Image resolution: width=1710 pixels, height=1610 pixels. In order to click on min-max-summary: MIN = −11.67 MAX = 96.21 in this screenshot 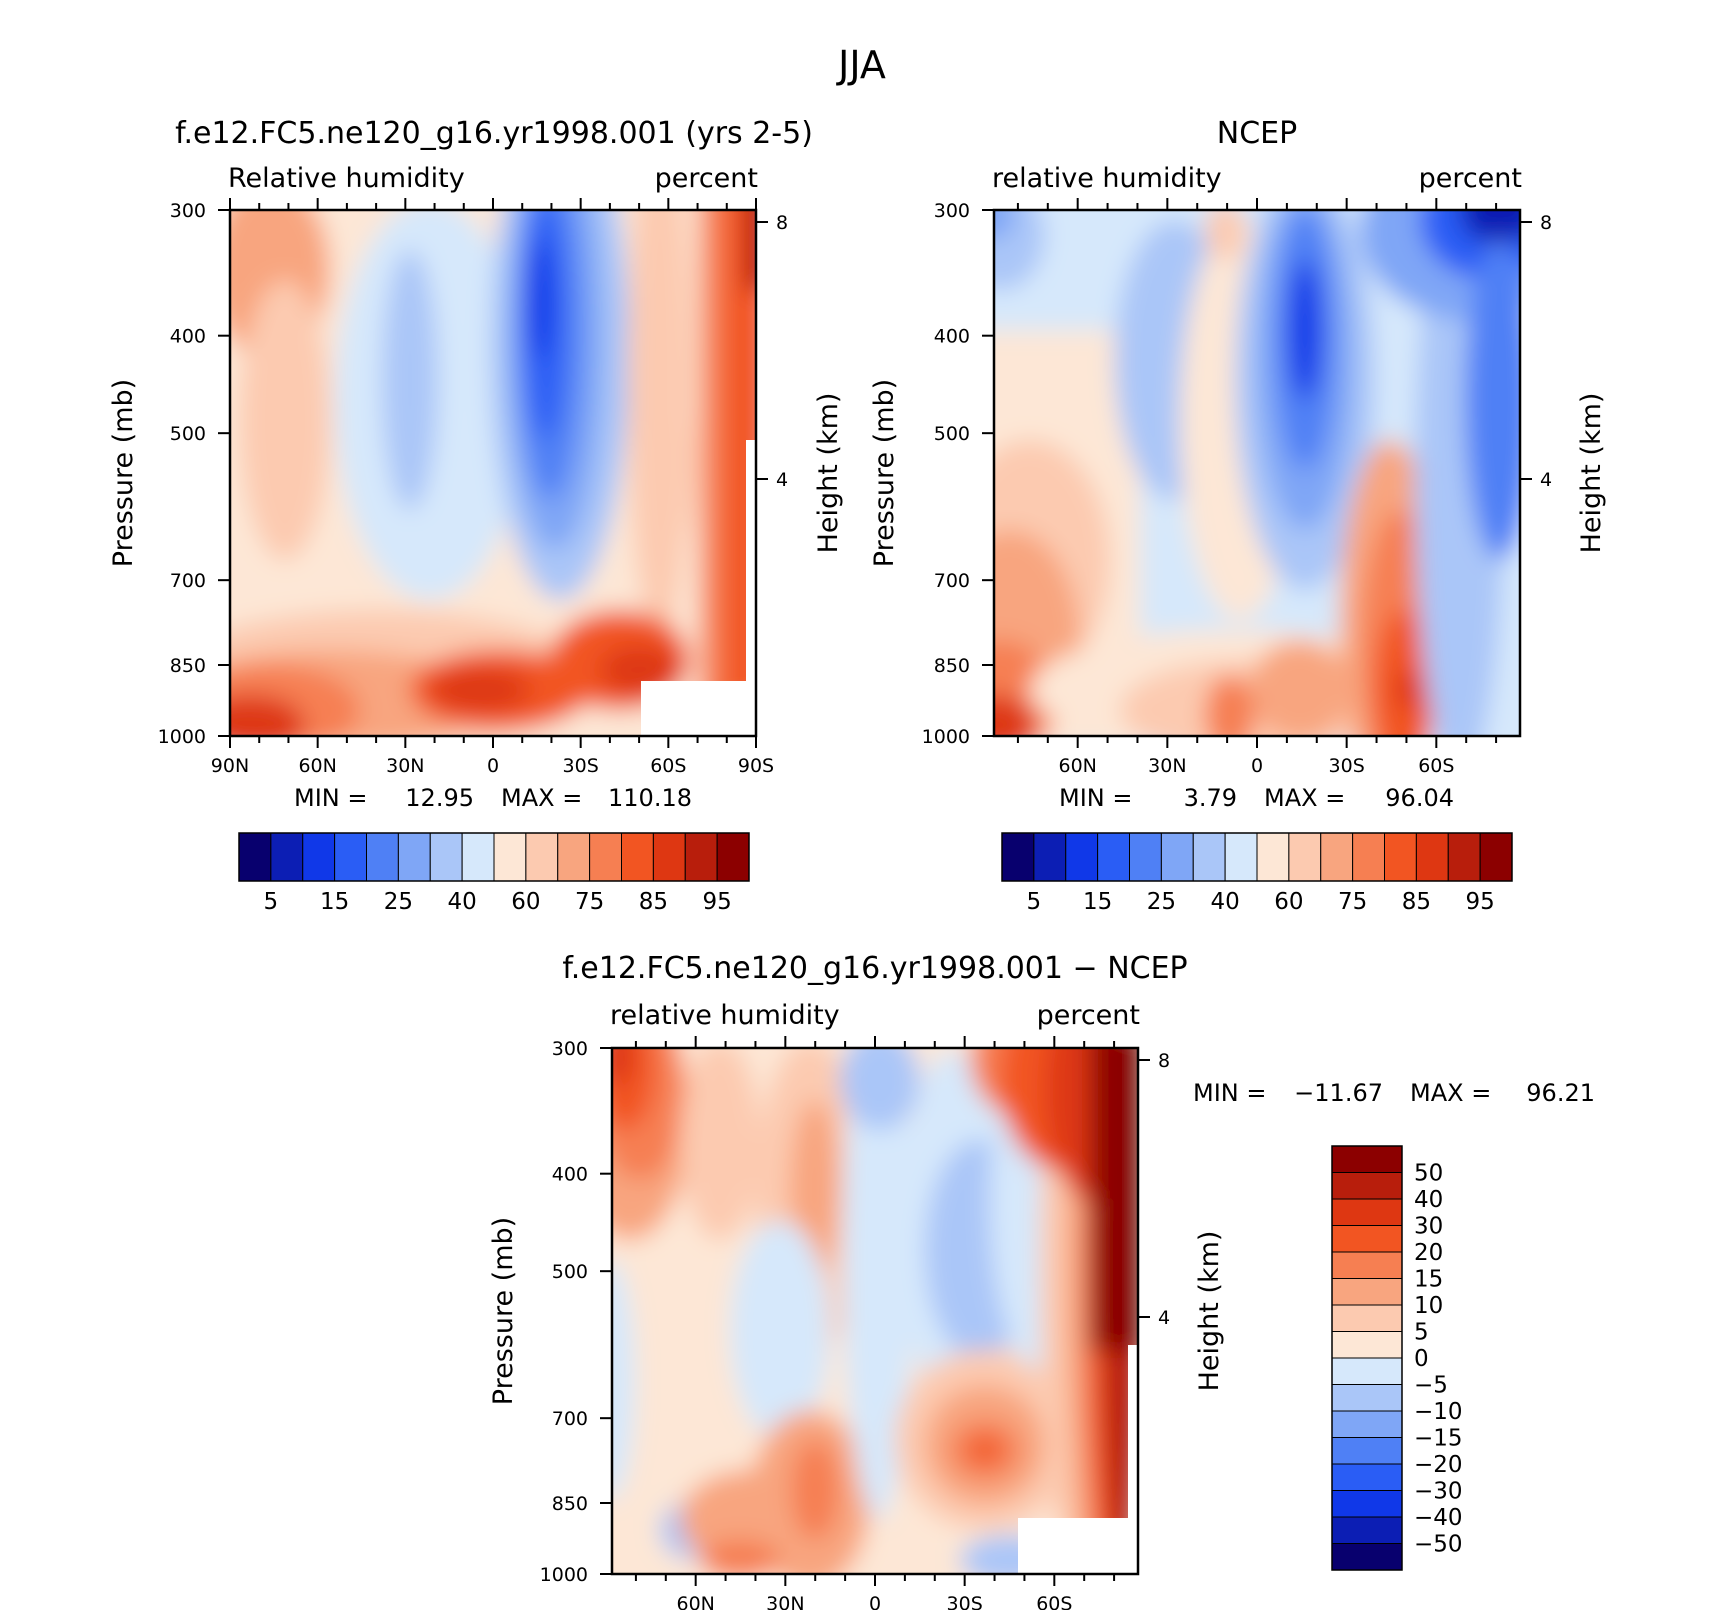, I will do `click(1394, 1093)`.